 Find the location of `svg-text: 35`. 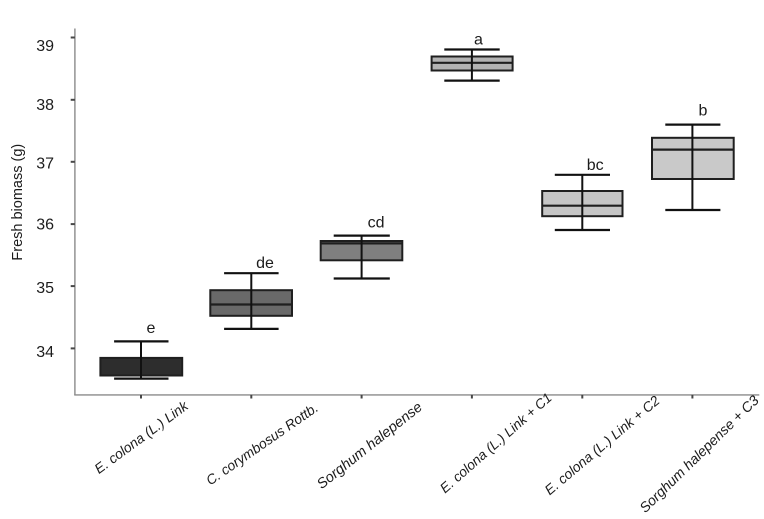

svg-text: 35 is located at coordinates (45, 288).